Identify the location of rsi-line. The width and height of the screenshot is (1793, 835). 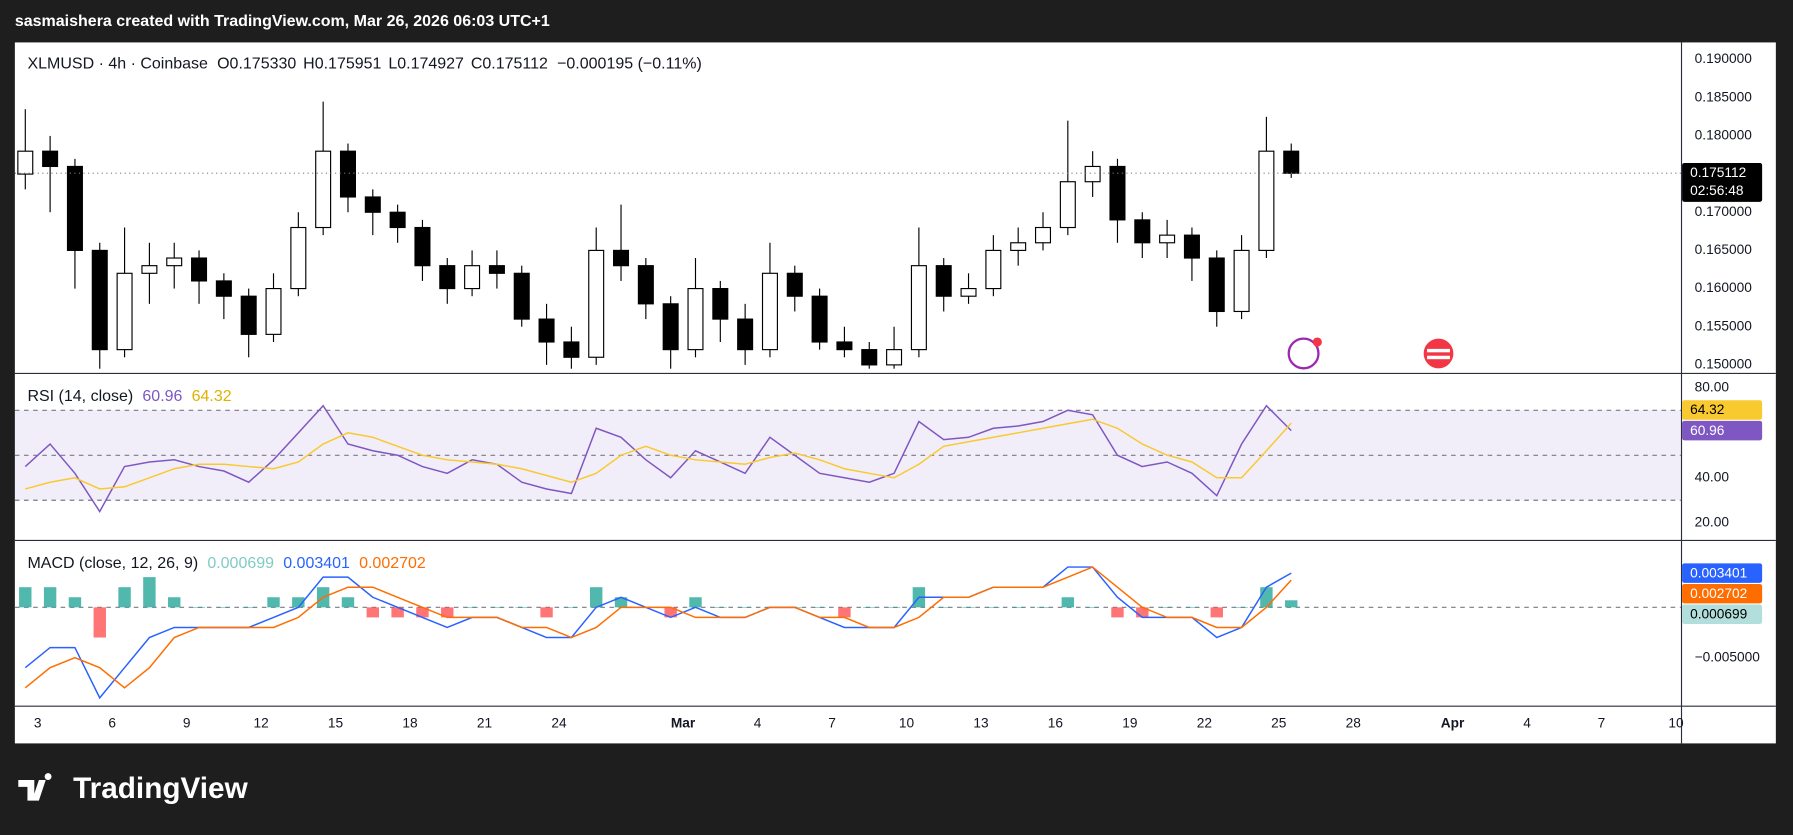
(658, 458).